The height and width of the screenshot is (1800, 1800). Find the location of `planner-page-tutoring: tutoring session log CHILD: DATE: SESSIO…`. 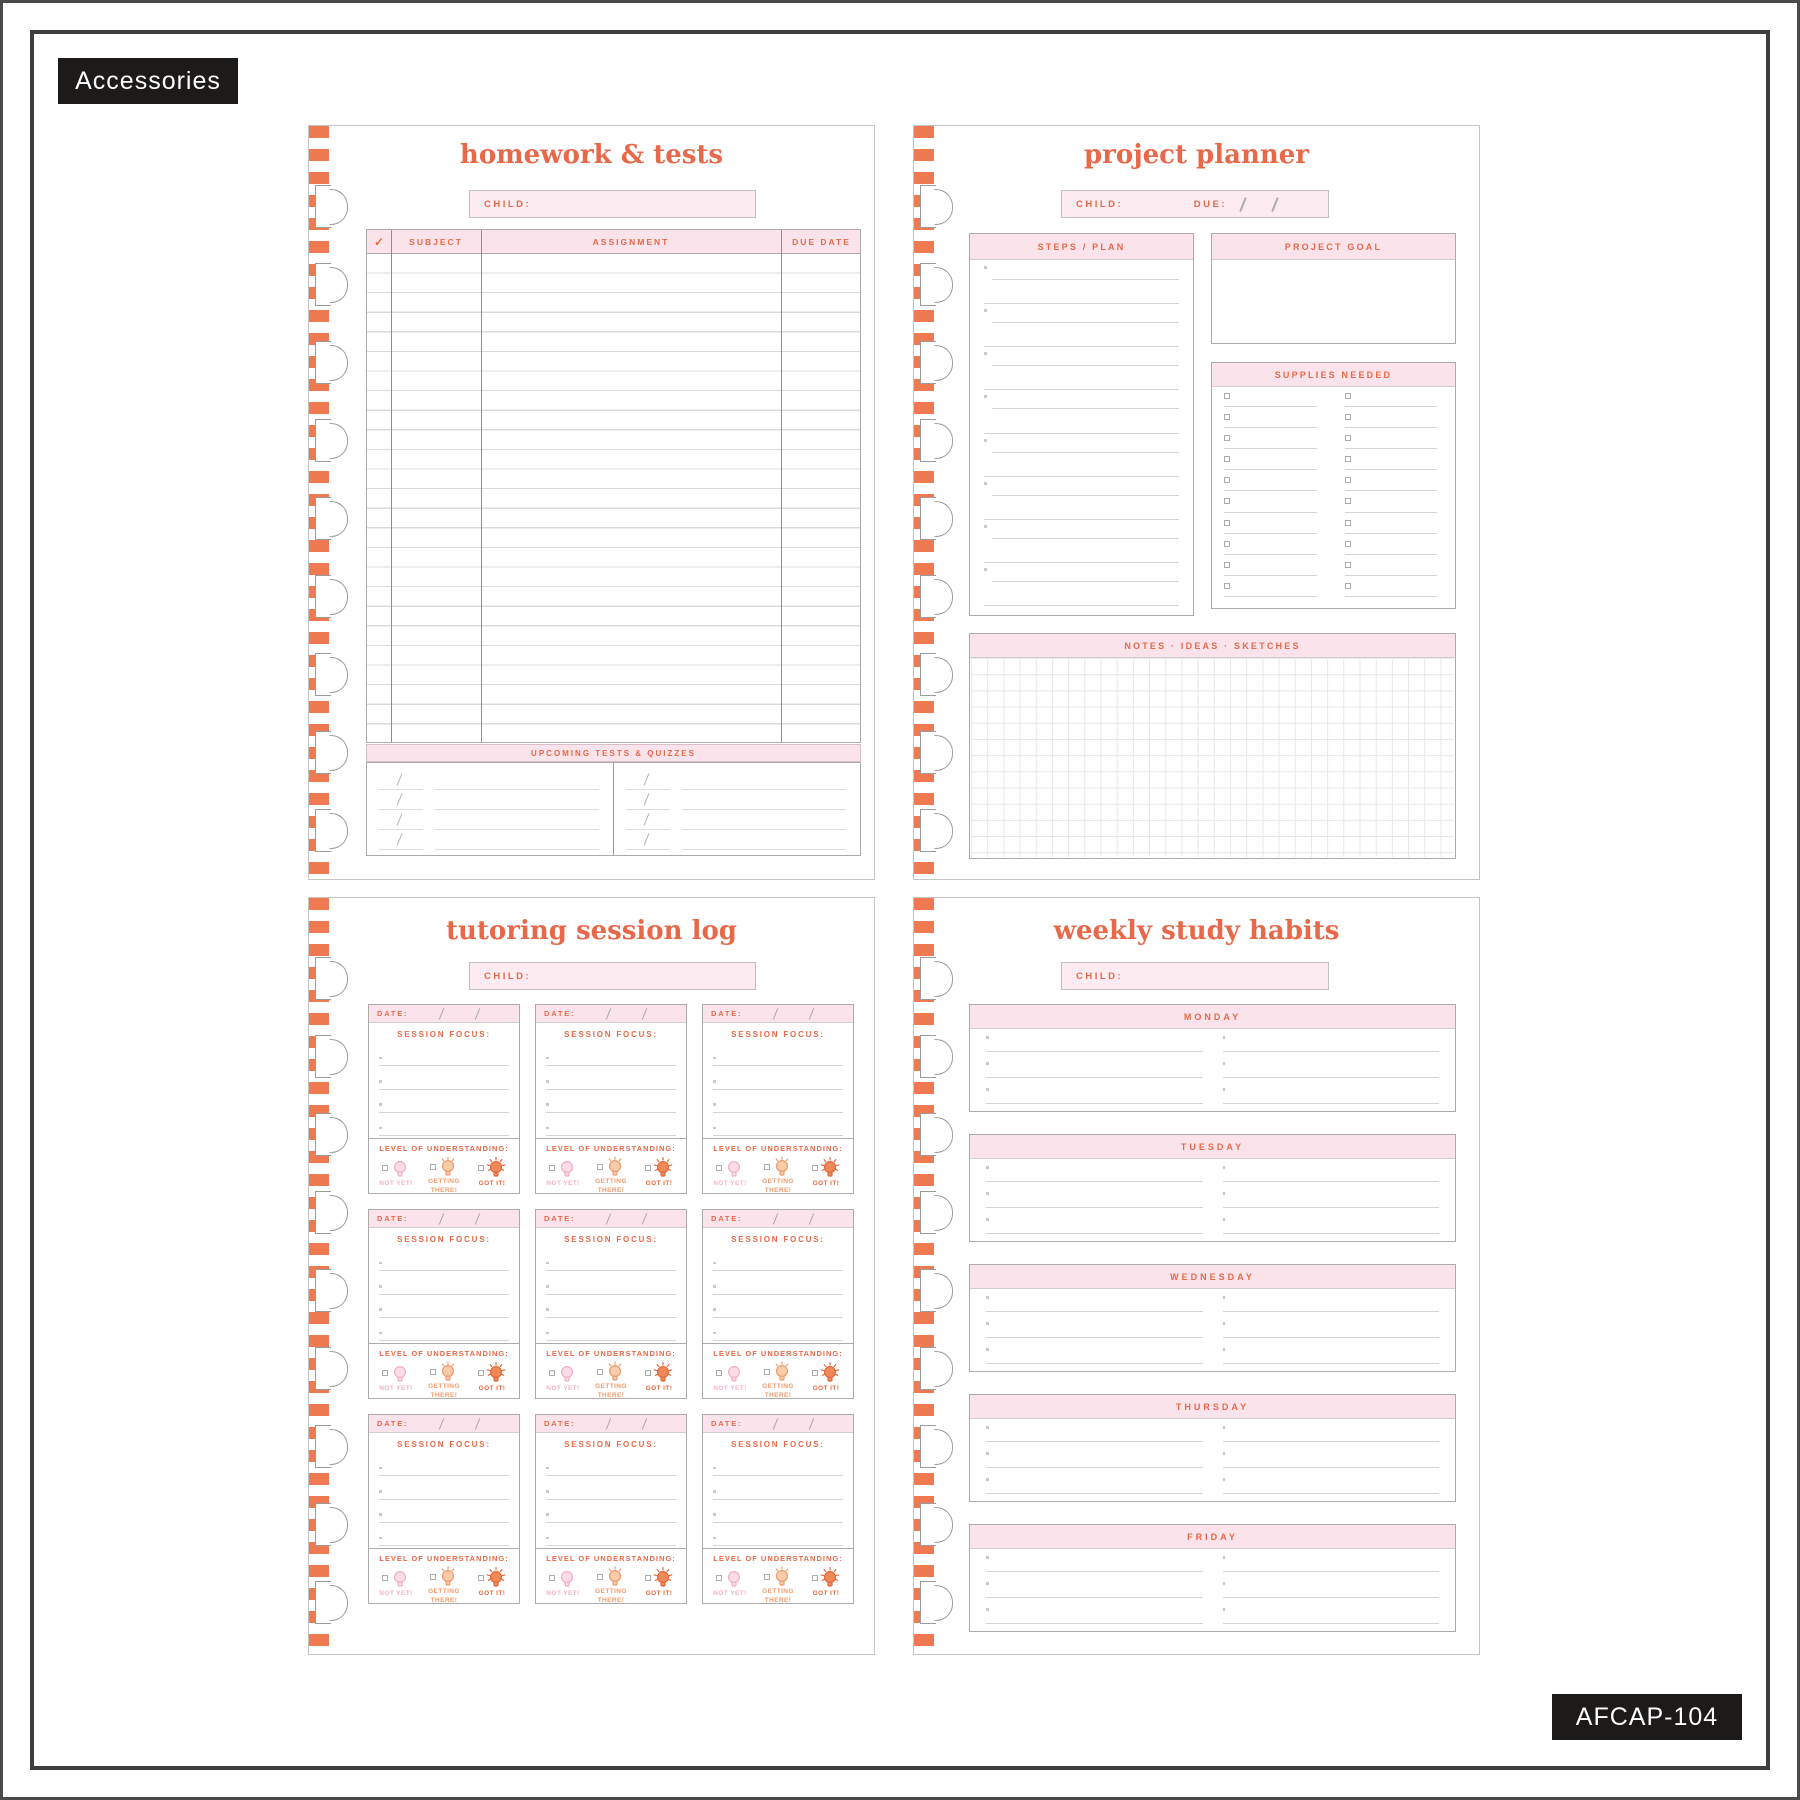

planner-page-tutoring: tutoring session log CHILD: DATE: SESSIO… is located at coordinates (591, 1276).